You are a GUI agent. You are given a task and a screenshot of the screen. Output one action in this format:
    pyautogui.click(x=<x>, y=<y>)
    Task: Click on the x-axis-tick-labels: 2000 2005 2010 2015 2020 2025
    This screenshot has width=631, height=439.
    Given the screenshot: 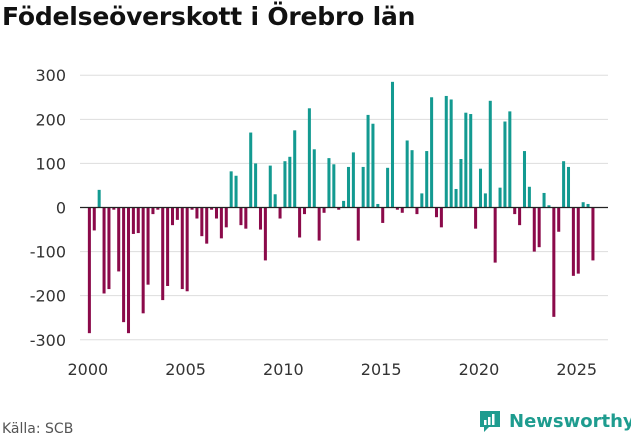 What is the action you would take?
    pyautogui.click(x=332, y=369)
    